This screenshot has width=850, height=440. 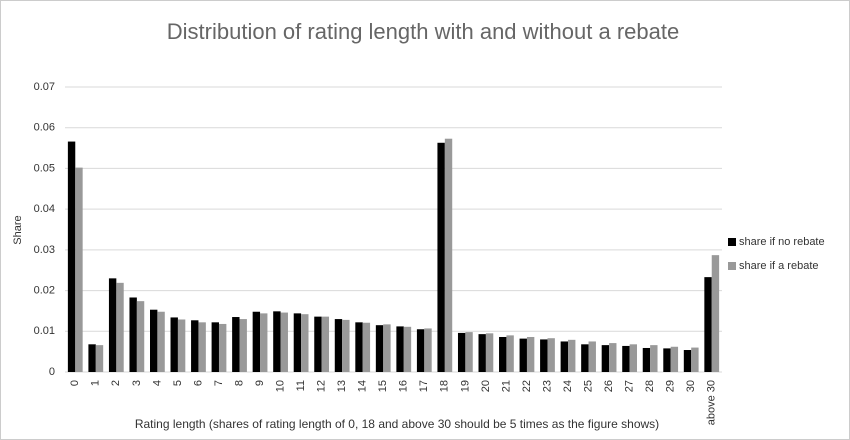 What do you see at coordinates (116, 383) in the screenshot?
I see `x-tick-label: 2` at bounding box center [116, 383].